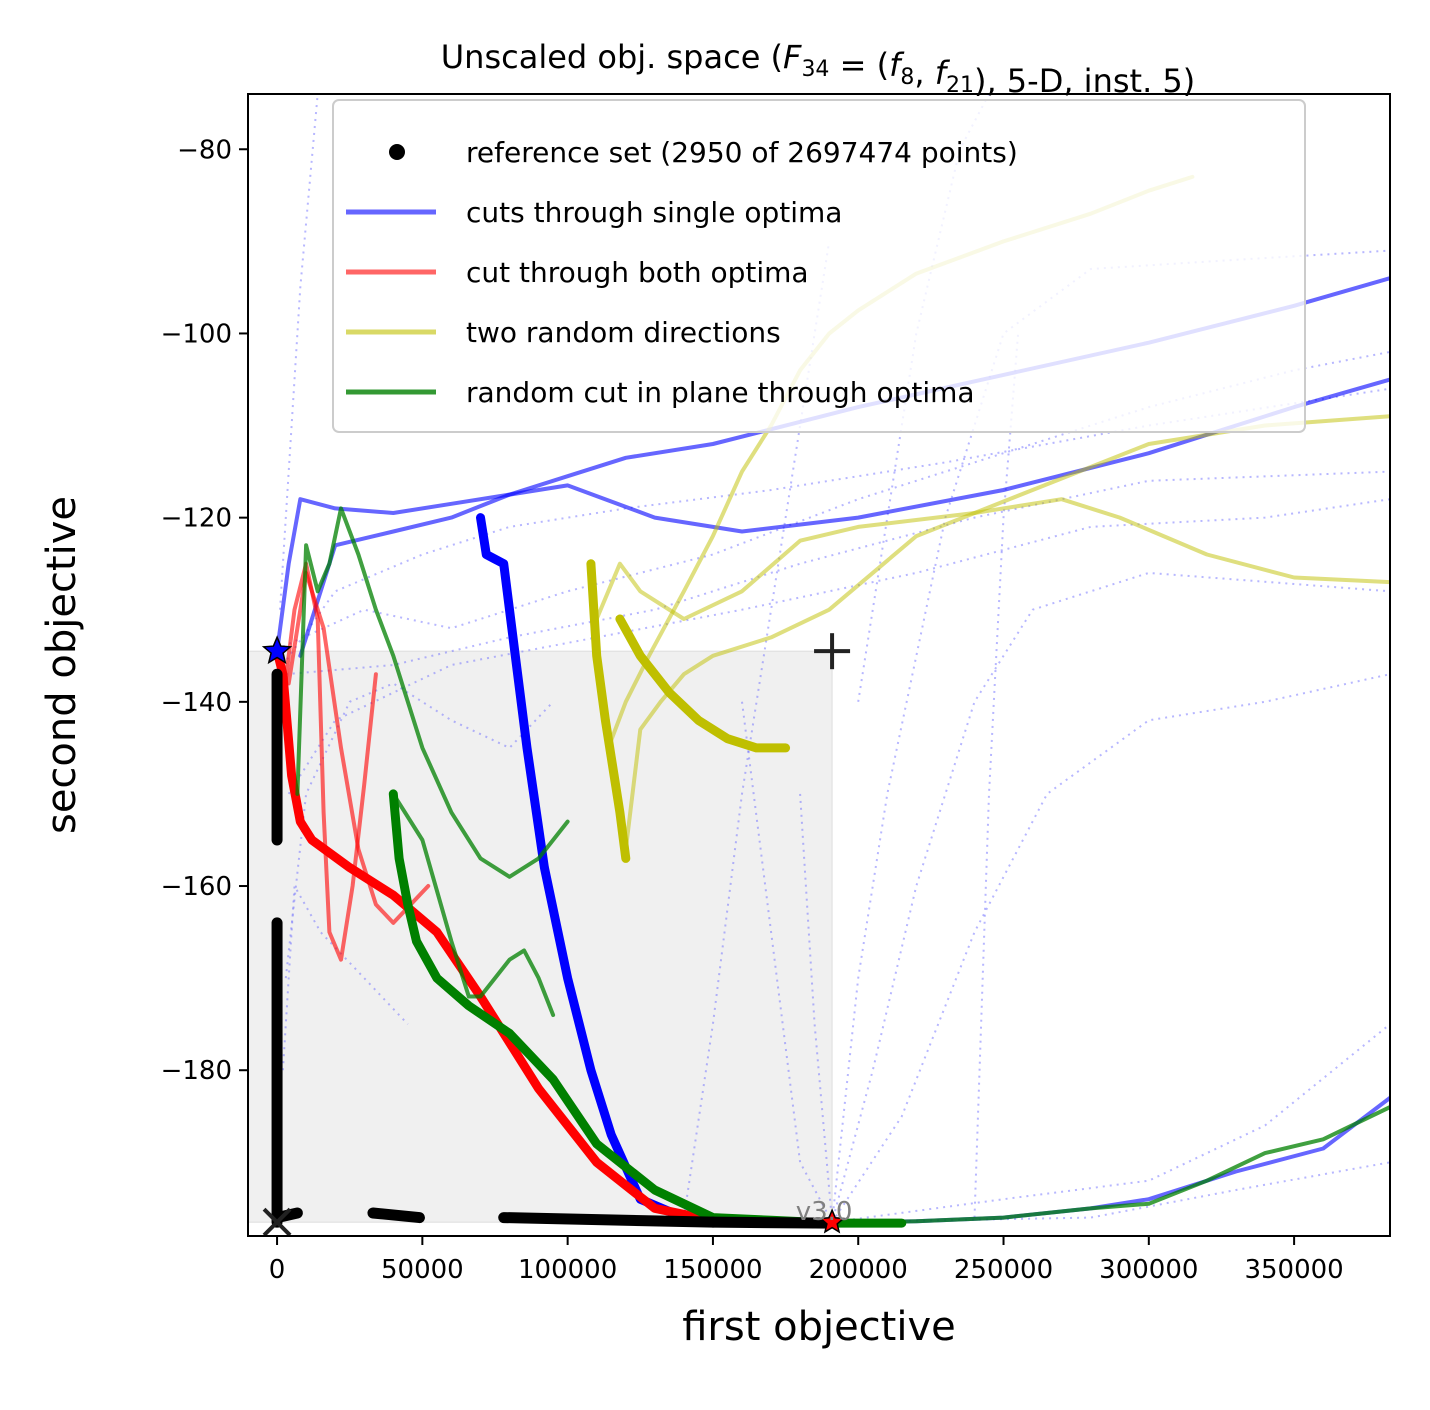 This screenshot has width=1430, height=1410. Describe the element at coordinates (62, 665) in the screenshot. I see `y-axis-label: second objective` at that location.